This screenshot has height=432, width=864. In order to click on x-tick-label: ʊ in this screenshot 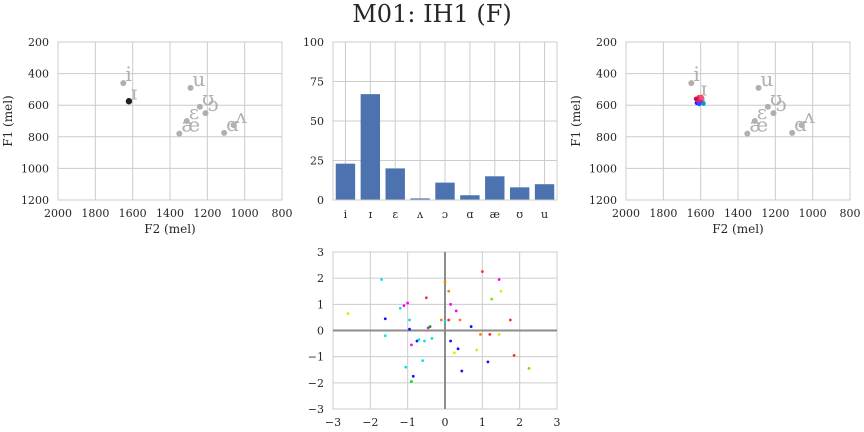, I will do `click(519, 214)`.